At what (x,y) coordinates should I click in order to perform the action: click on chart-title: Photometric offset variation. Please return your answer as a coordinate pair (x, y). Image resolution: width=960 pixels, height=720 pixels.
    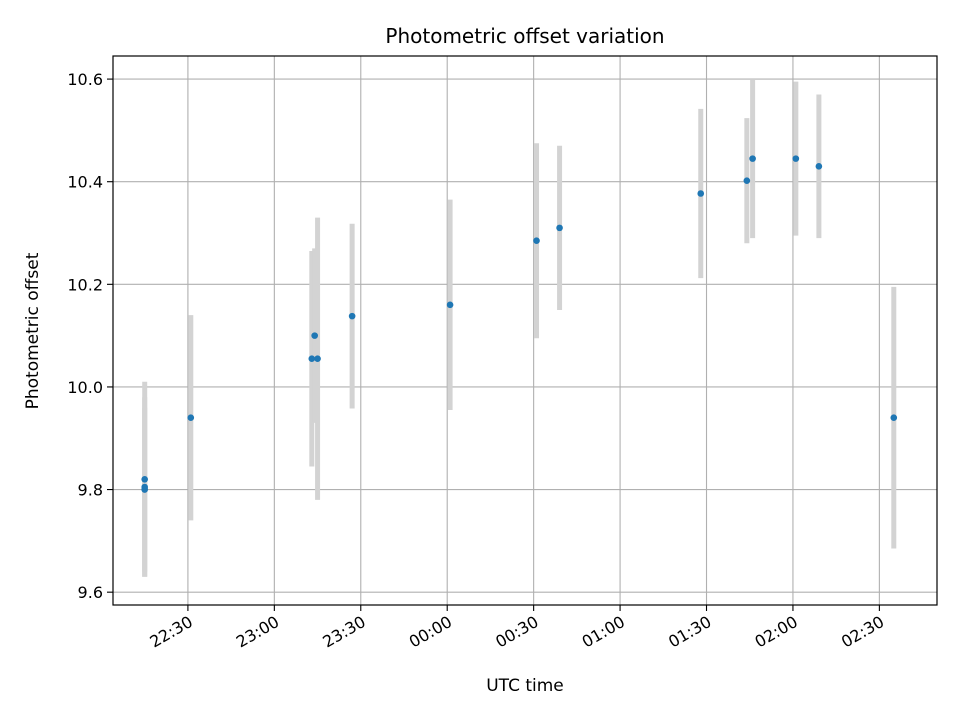
    Looking at the image, I should click on (524, 36).